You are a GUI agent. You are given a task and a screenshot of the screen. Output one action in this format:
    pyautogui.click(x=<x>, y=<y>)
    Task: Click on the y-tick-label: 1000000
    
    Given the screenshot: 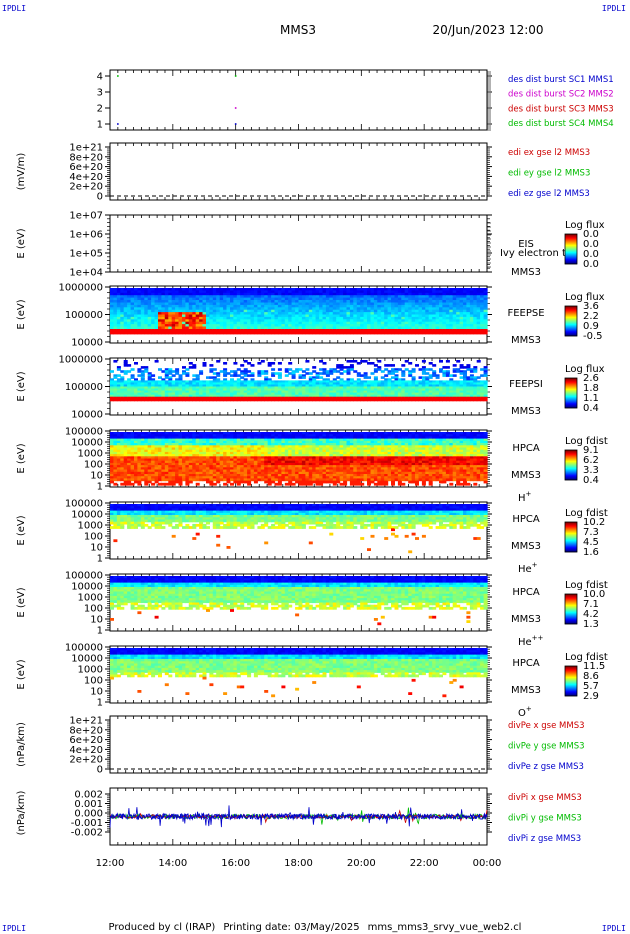 What is the action you would take?
    pyautogui.click(x=80, y=288)
    